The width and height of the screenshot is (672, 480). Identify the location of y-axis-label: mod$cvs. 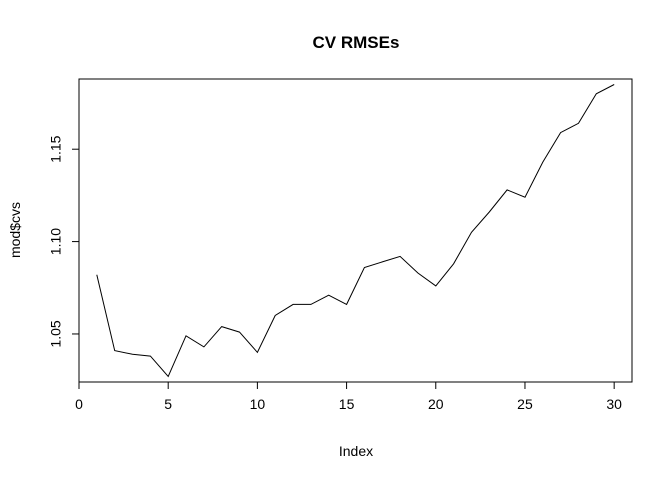
(15, 230).